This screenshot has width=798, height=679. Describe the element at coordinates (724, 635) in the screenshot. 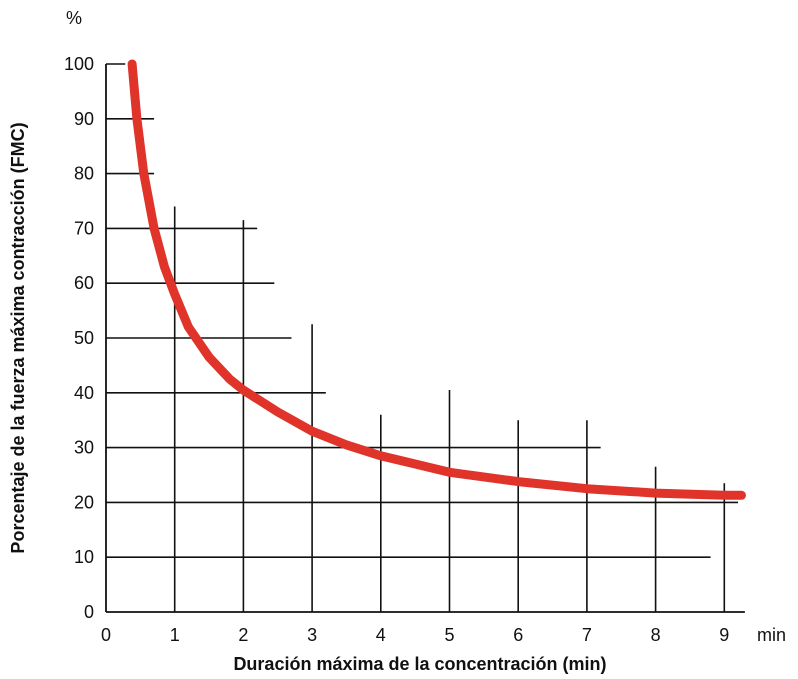

I see `x-tick-label: 9` at that location.